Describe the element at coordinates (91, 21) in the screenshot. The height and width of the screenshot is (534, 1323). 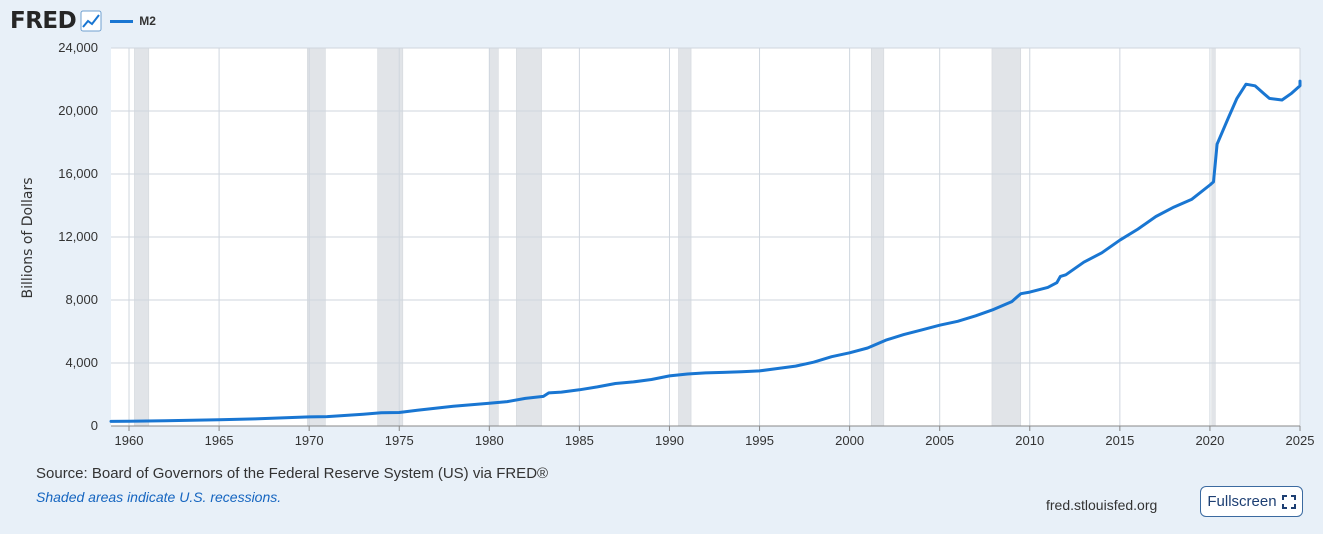
I see `line-chart-icon` at that location.